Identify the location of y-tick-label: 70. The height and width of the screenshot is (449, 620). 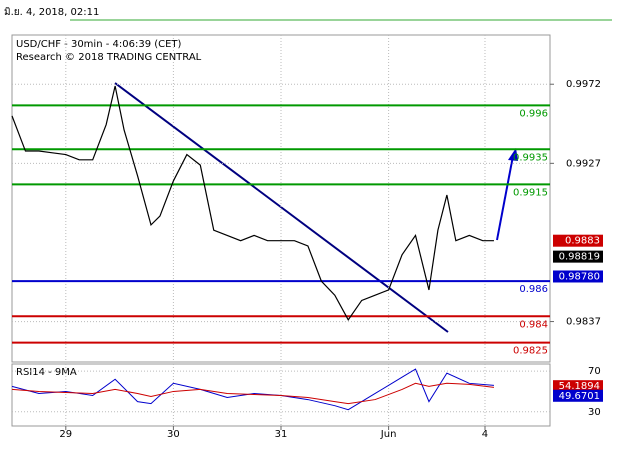
(594, 371).